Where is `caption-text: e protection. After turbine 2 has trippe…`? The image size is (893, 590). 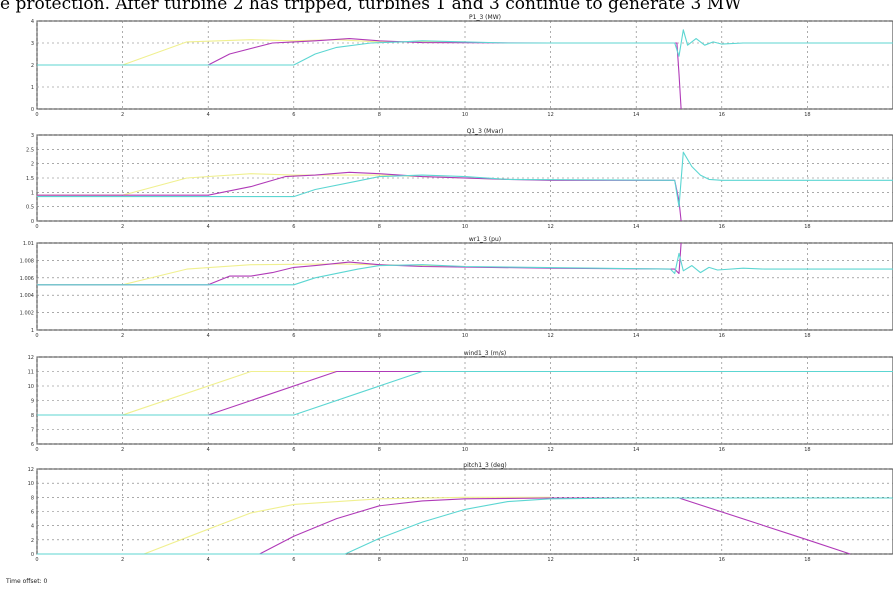
caption-text: e protection. After turbine 2 has trippe… is located at coordinates (371, 7).